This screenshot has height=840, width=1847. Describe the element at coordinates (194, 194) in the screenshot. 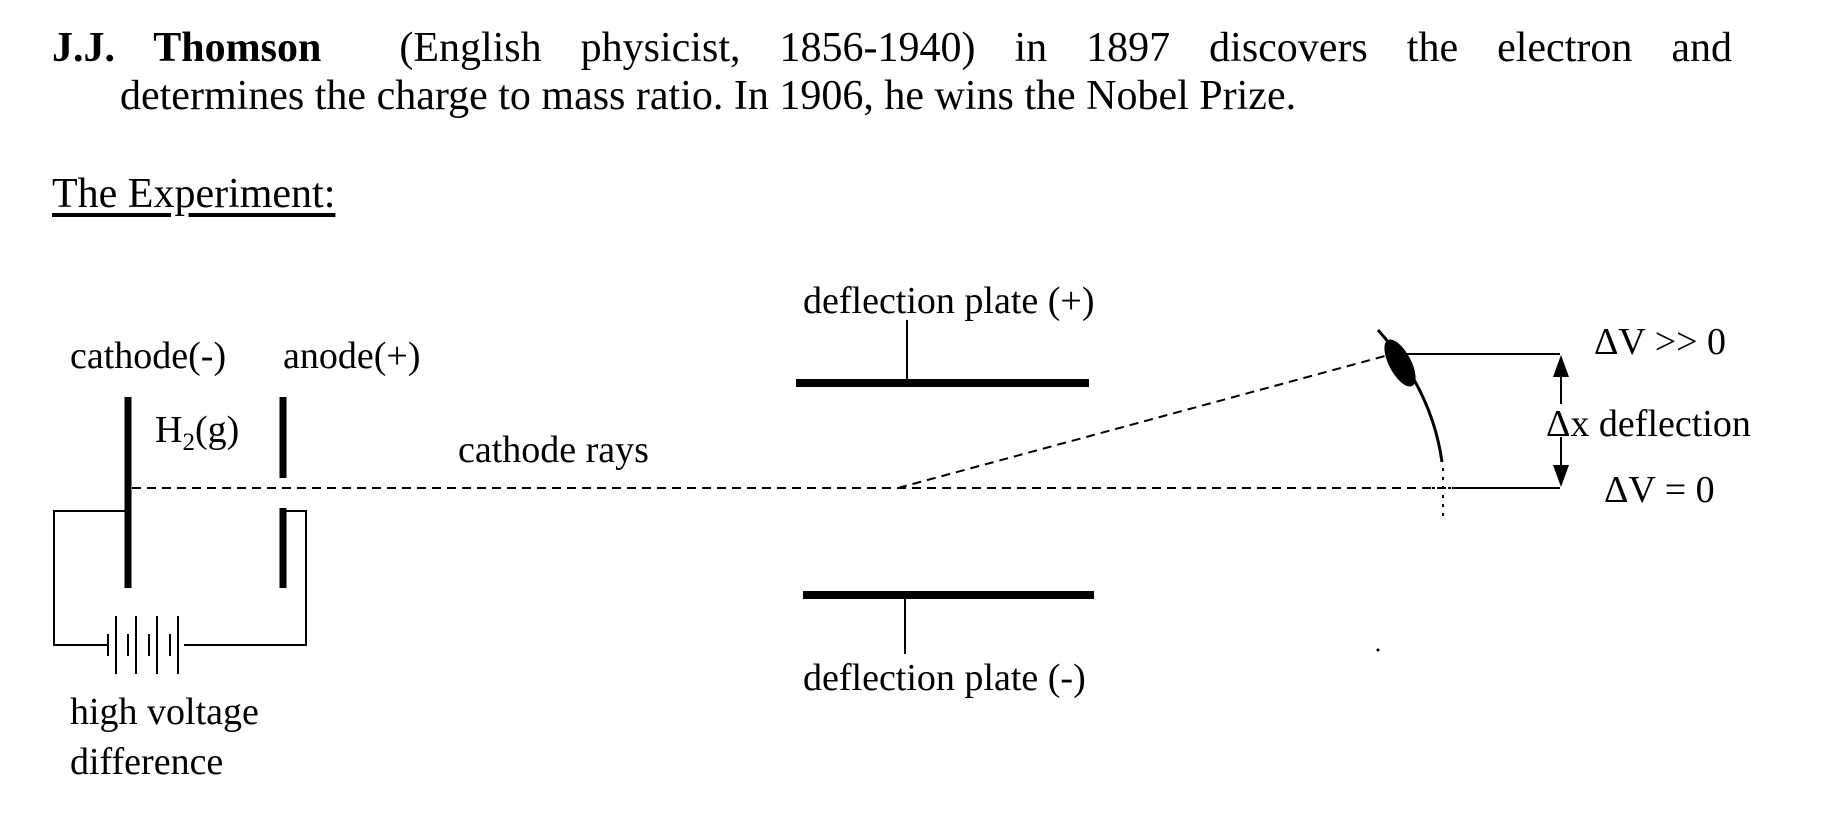

I see `section-title: The Experiment:` at that location.